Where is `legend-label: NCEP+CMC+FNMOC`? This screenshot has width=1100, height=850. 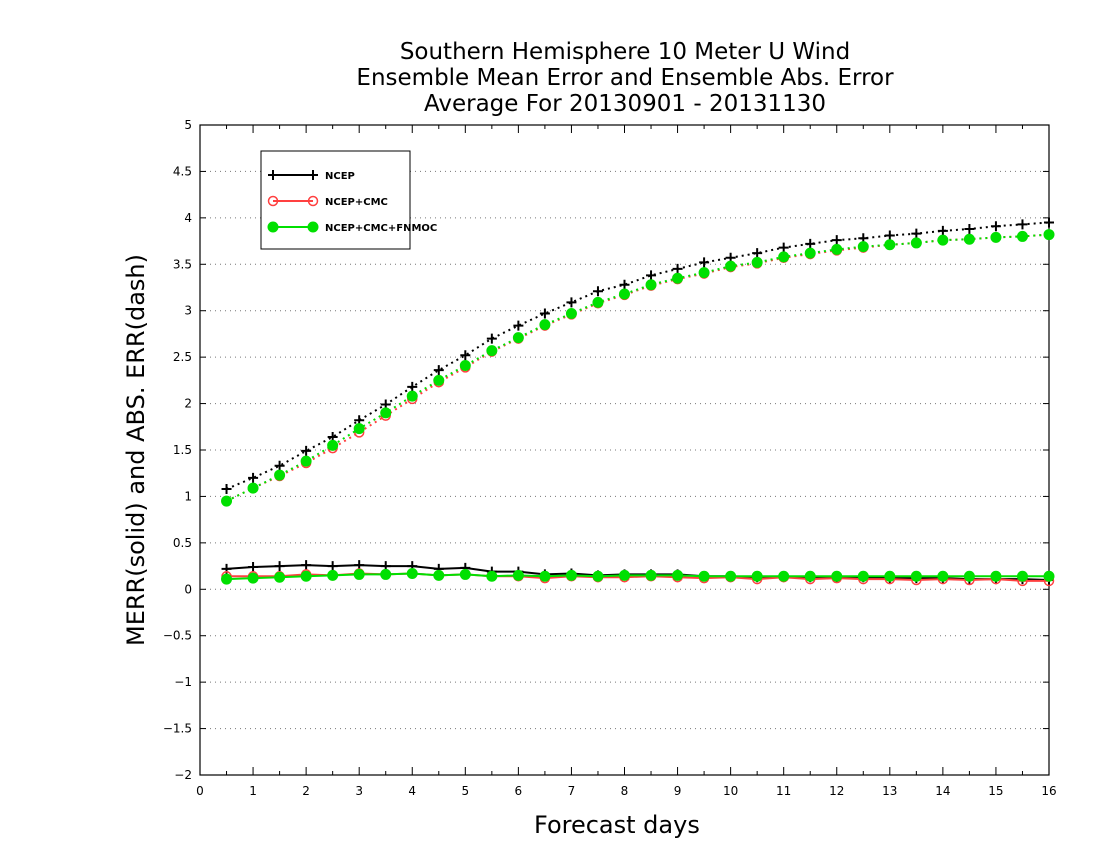 legend-label: NCEP+CMC+FNMOC is located at coordinates (381, 228).